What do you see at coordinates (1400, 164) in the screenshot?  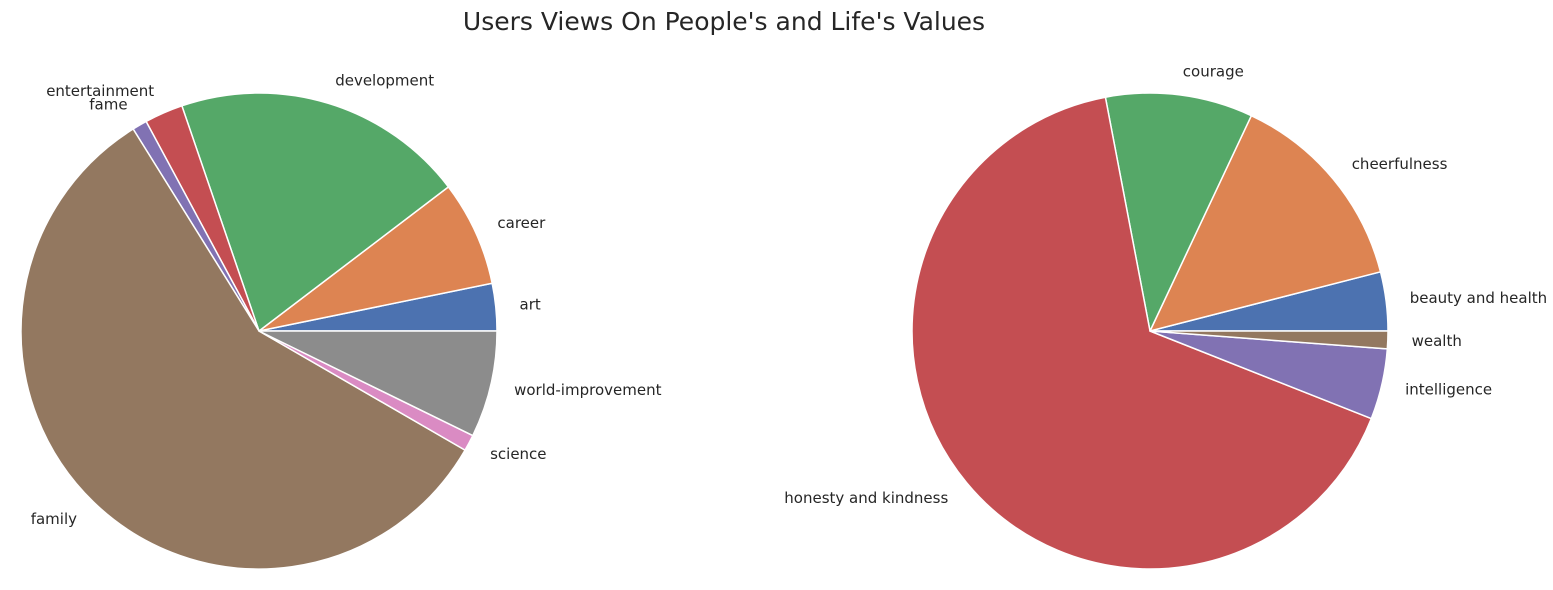 I see `pie-label-cheerfulness: cheerfulness` at bounding box center [1400, 164].